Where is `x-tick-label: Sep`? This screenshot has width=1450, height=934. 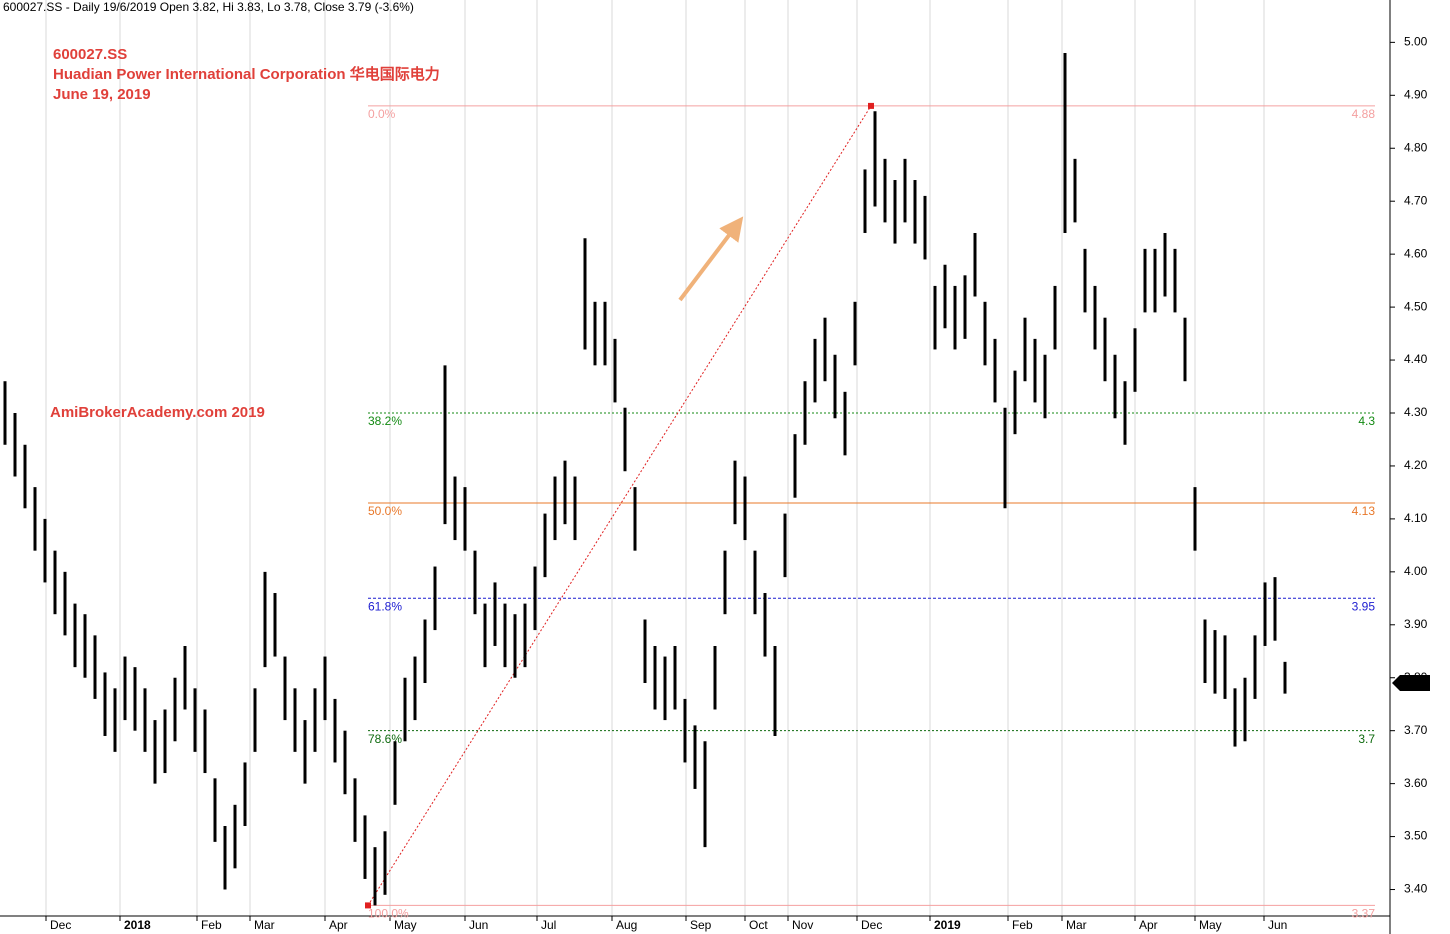 x-tick-label: Sep is located at coordinates (701, 925).